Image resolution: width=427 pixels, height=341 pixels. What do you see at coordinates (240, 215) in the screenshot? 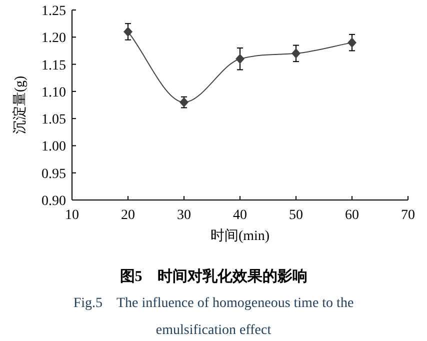
I see `x-tick-label: 40` at bounding box center [240, 215].